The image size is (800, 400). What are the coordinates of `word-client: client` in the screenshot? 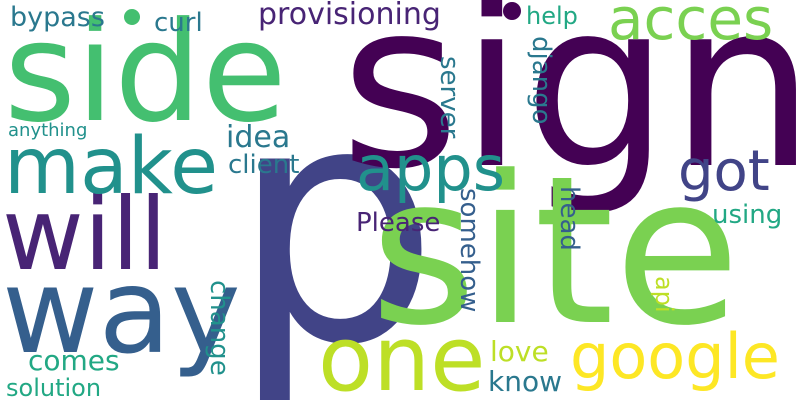 It's located at (264, 165).